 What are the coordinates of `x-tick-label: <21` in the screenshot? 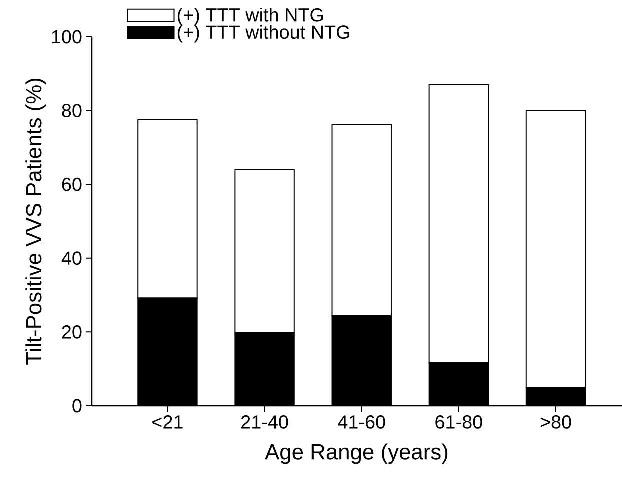 It's located at (167, 422).